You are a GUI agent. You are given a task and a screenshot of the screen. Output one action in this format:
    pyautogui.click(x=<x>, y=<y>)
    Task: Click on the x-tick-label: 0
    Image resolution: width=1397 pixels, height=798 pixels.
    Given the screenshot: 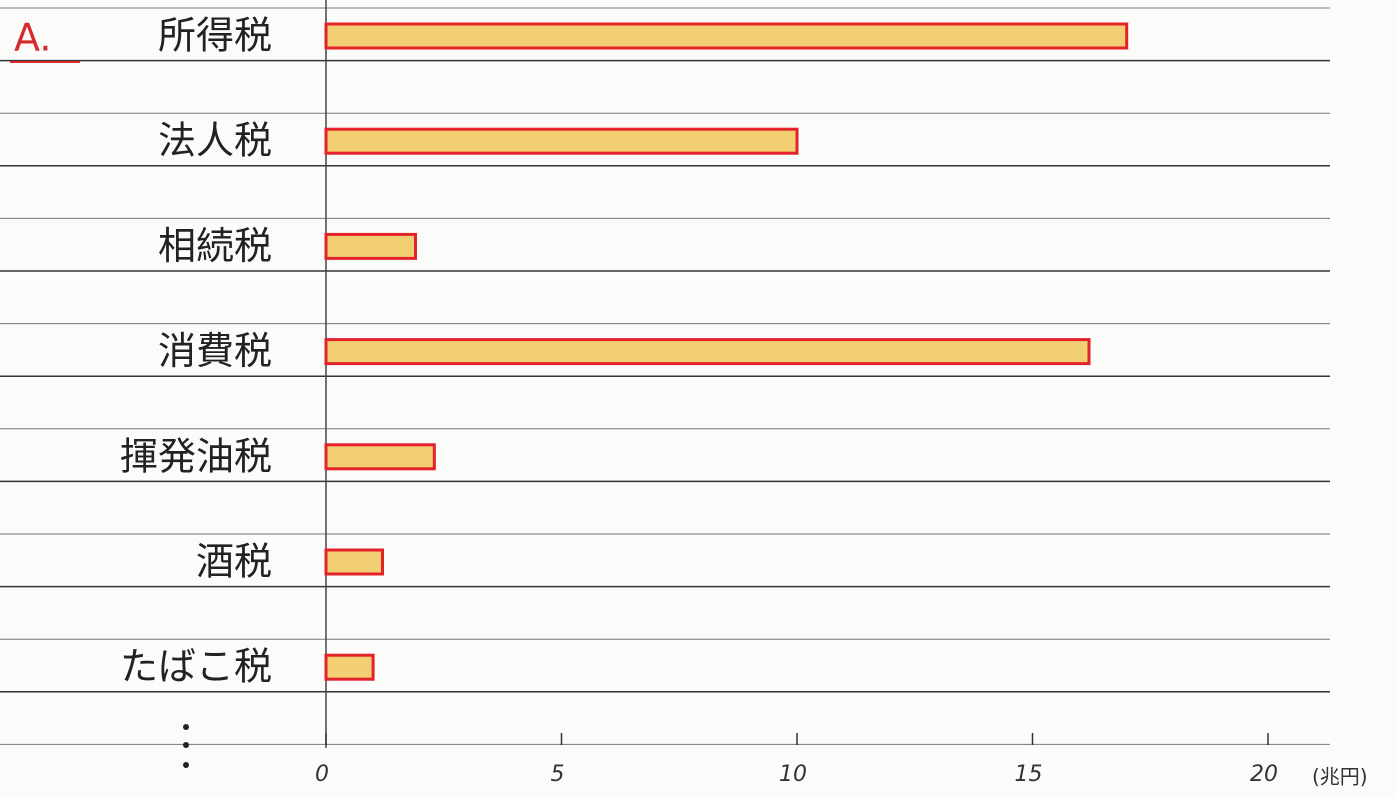 What is the action you would take?
    pyautogui.click(x=322, y=774)
    